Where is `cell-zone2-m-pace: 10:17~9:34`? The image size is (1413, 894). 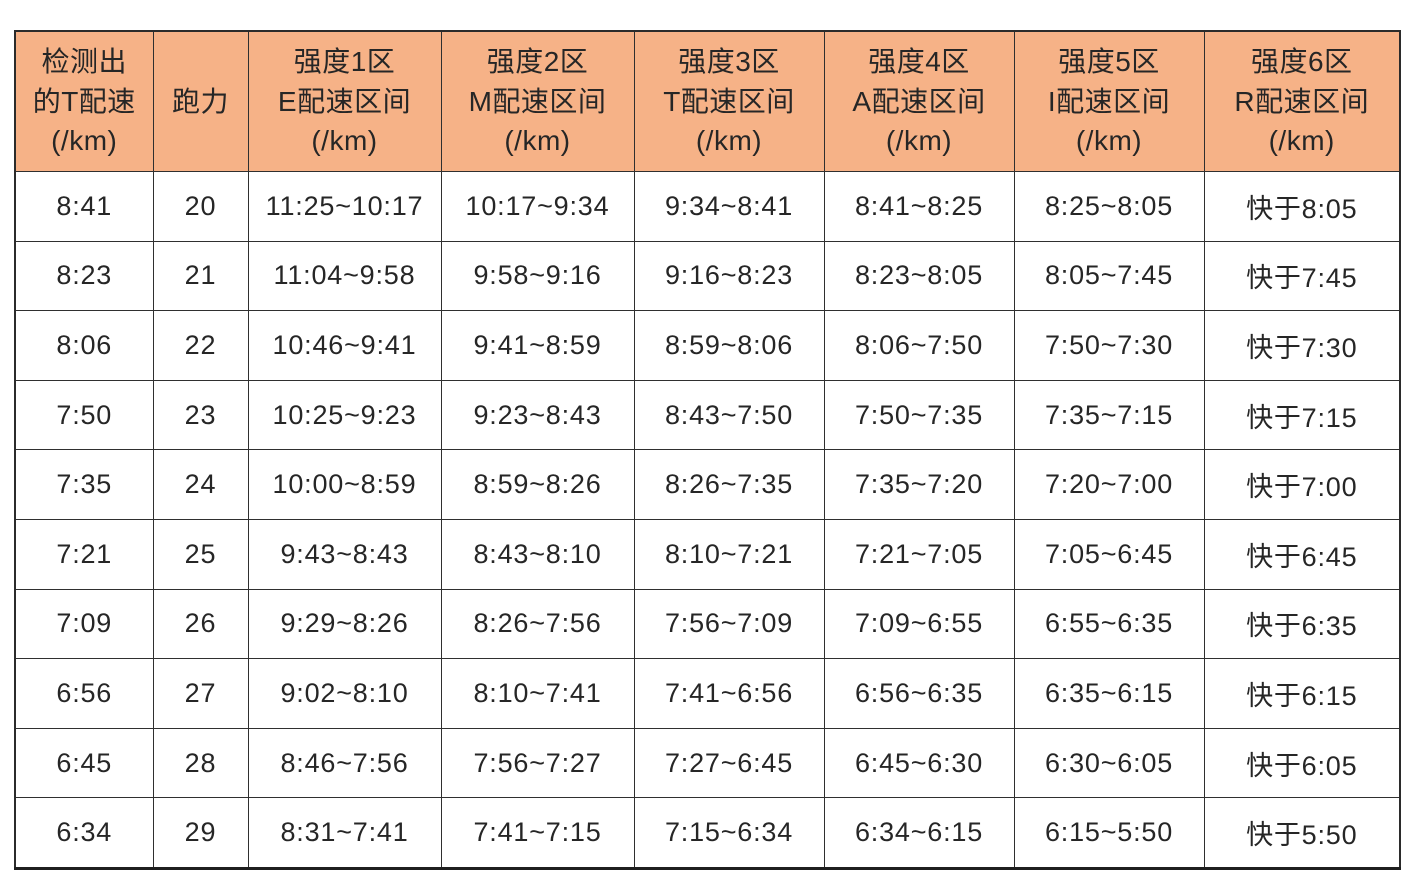
cell-zone2-m-pace: 10:17~9:34 is located at coordinates (537, 206).